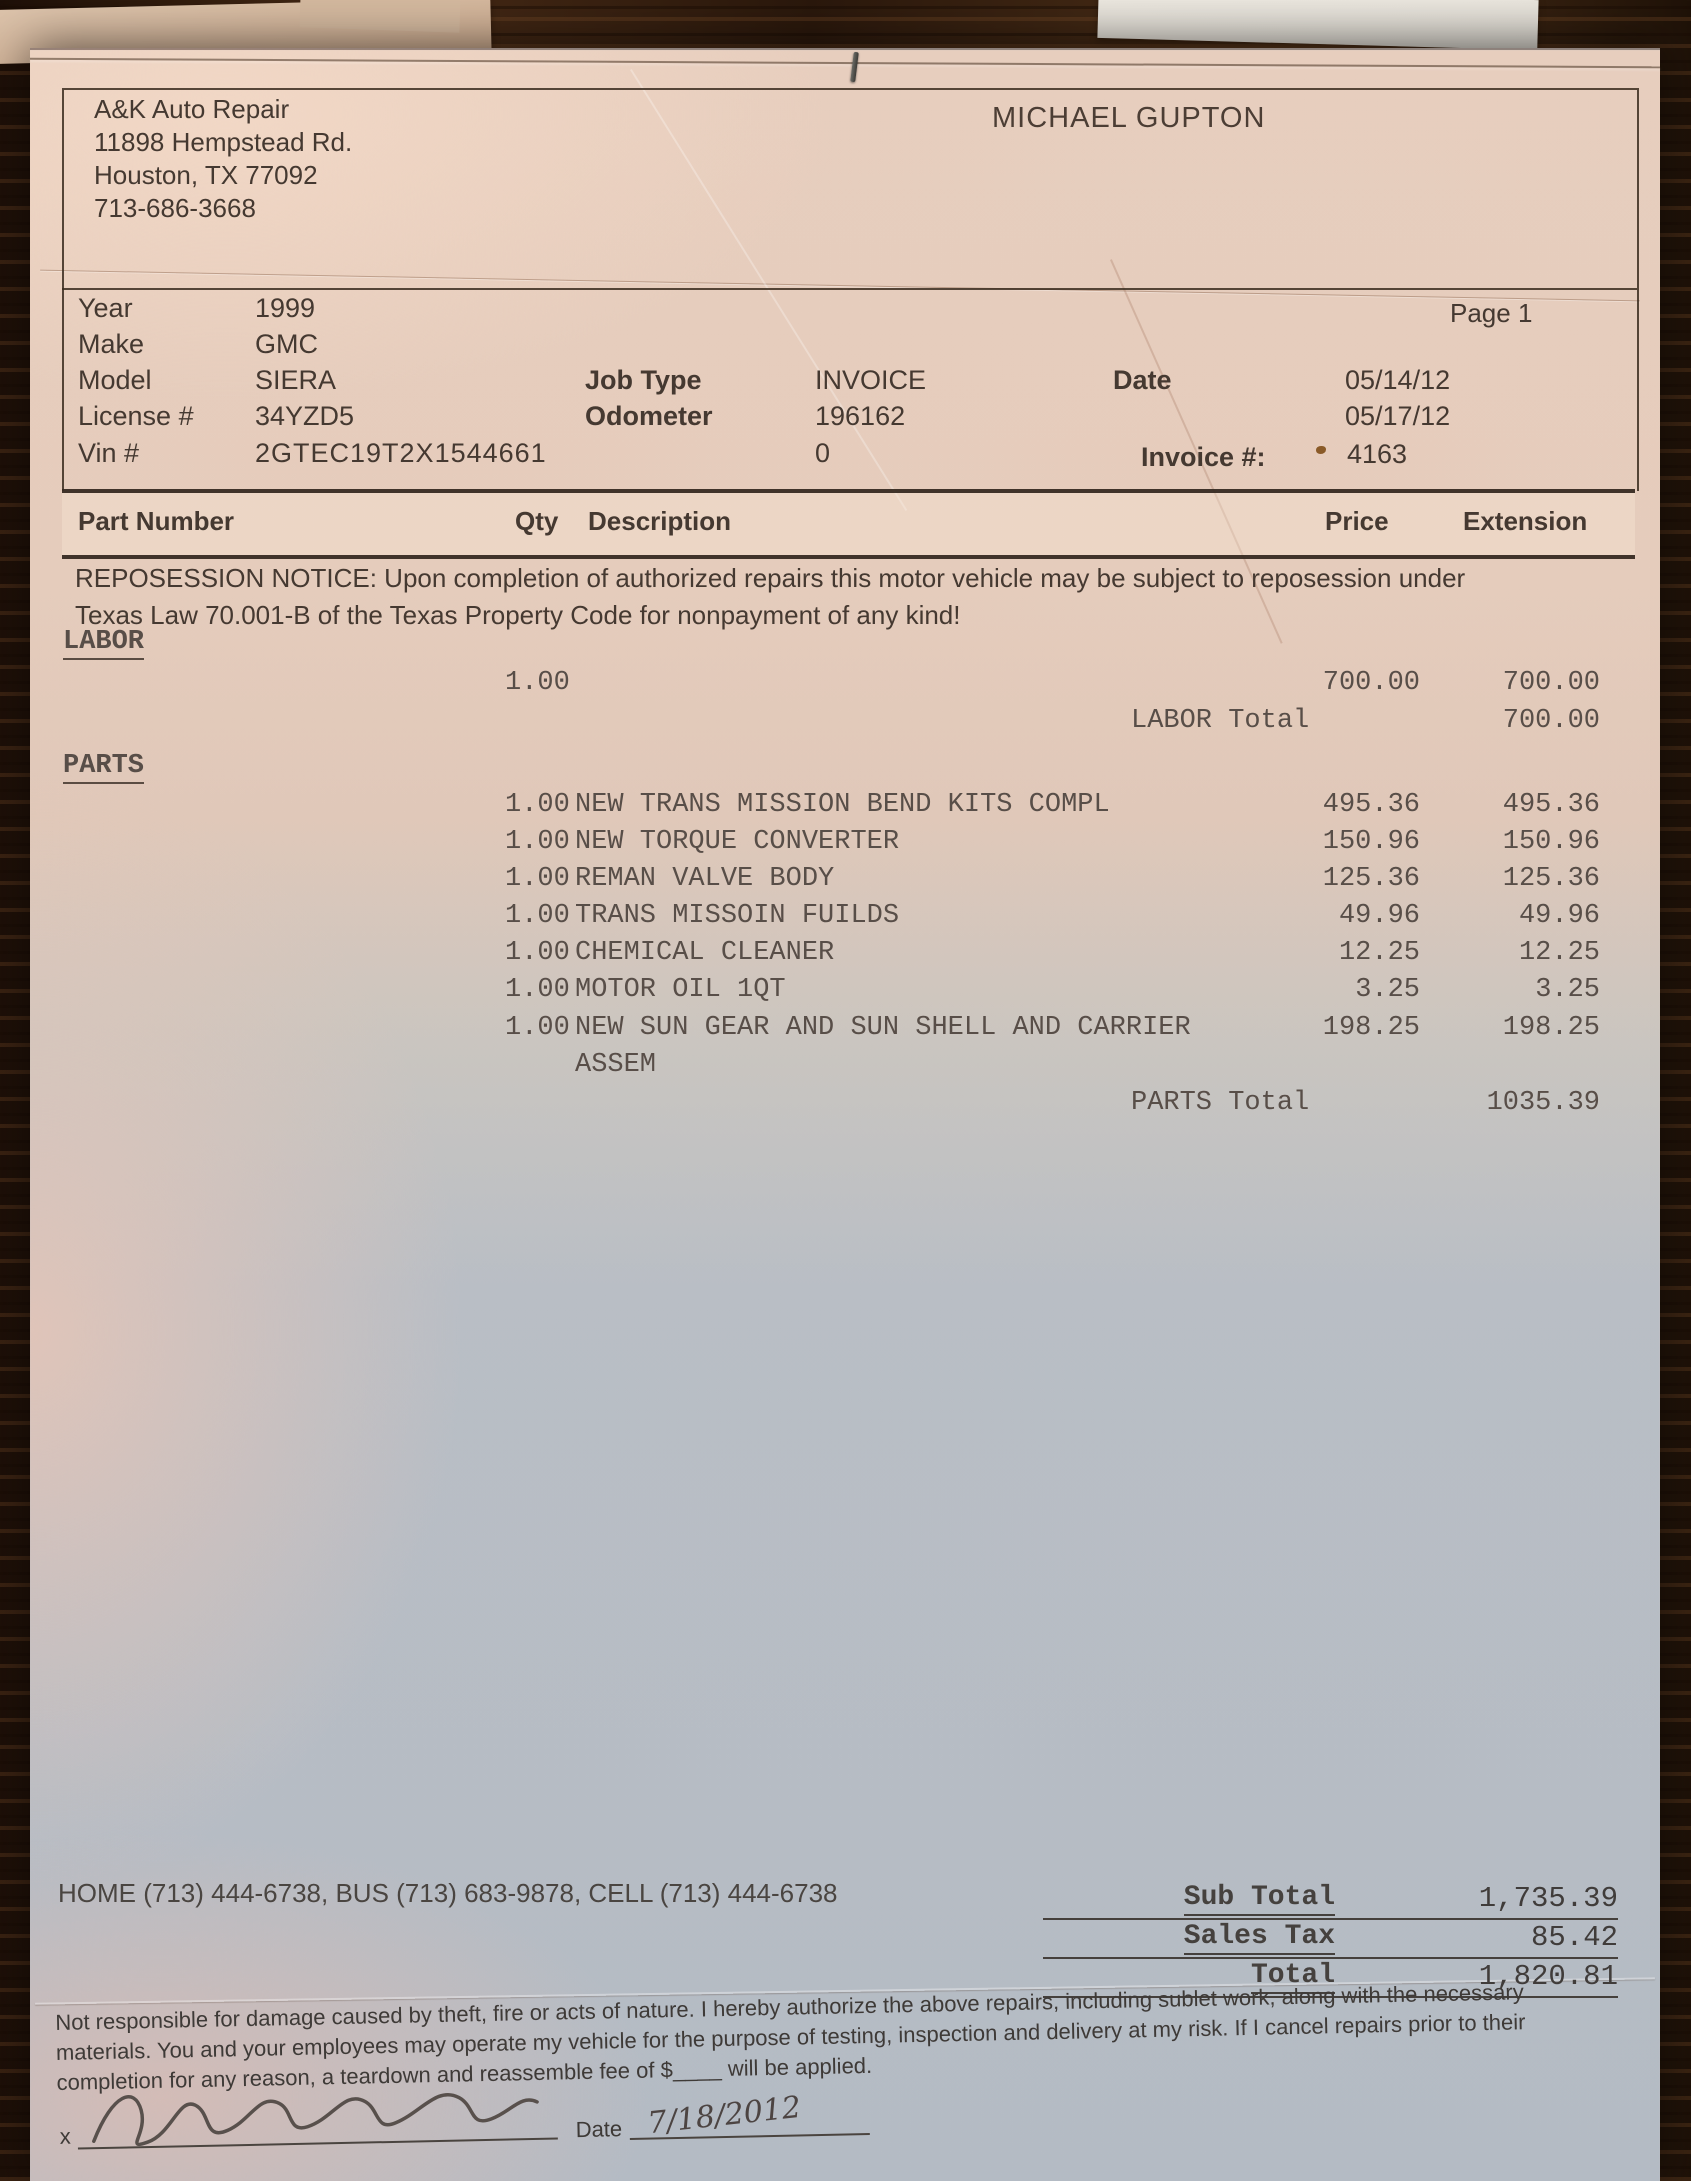 Image resolution: width=1691 pixels, height=2181 pixels. What do you see at coordinates (1551, 805) in the screenshot?
I see `part-row-ext: 495.36` at bounding box center [1551, 805].